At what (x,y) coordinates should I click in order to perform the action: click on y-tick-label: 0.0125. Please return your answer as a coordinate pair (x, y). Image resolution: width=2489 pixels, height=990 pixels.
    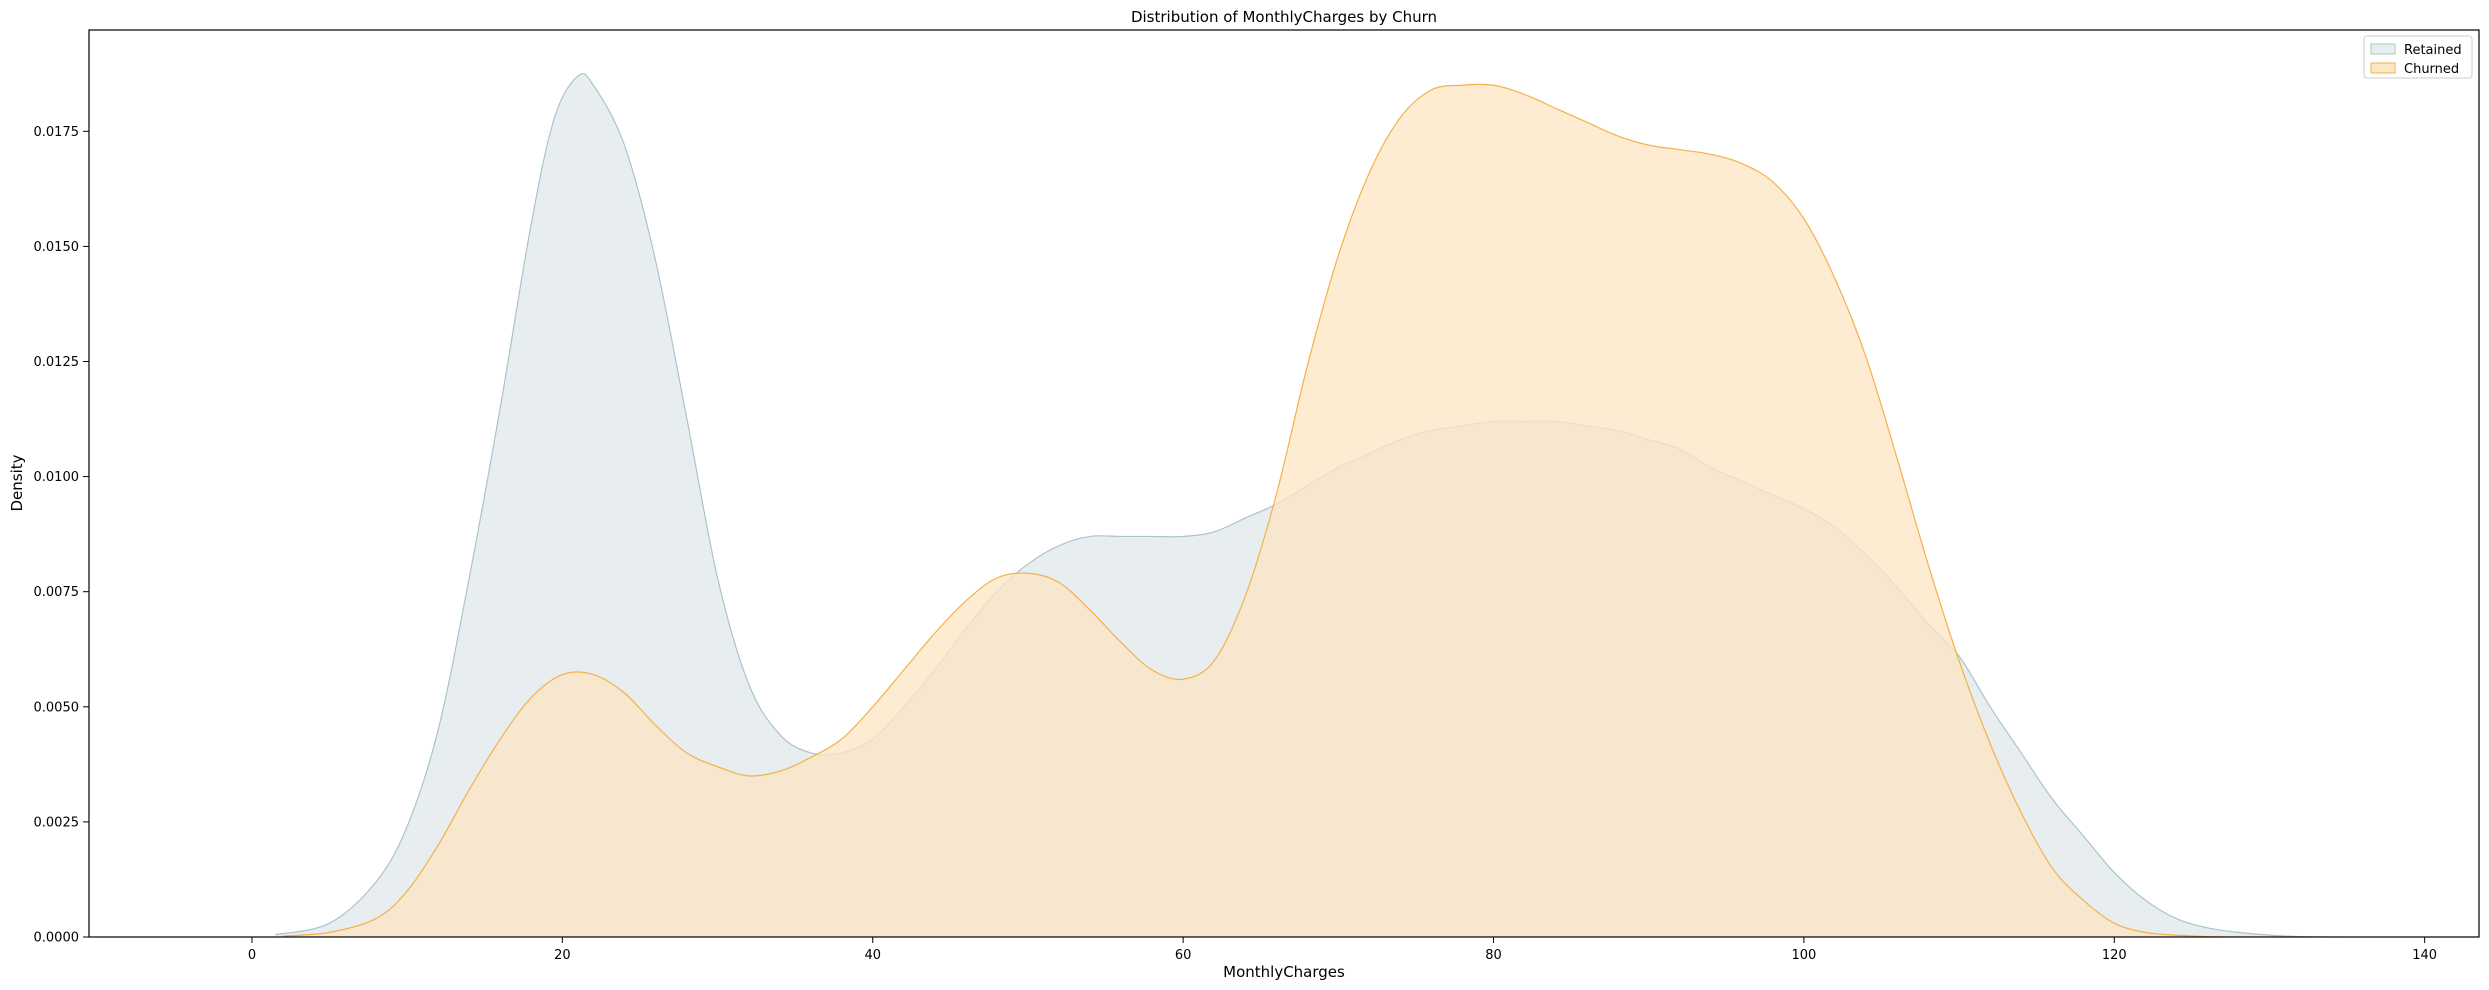
    Looking at the image, I should click on (57, 362).